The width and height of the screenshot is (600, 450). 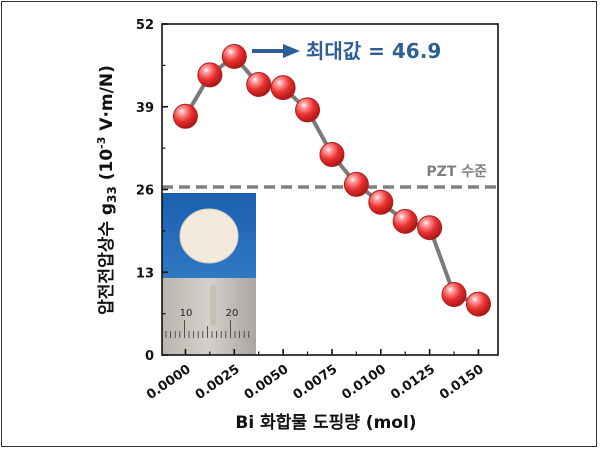 I want to click on x-tick-label: 0.0150, so click(x=462, y=382).